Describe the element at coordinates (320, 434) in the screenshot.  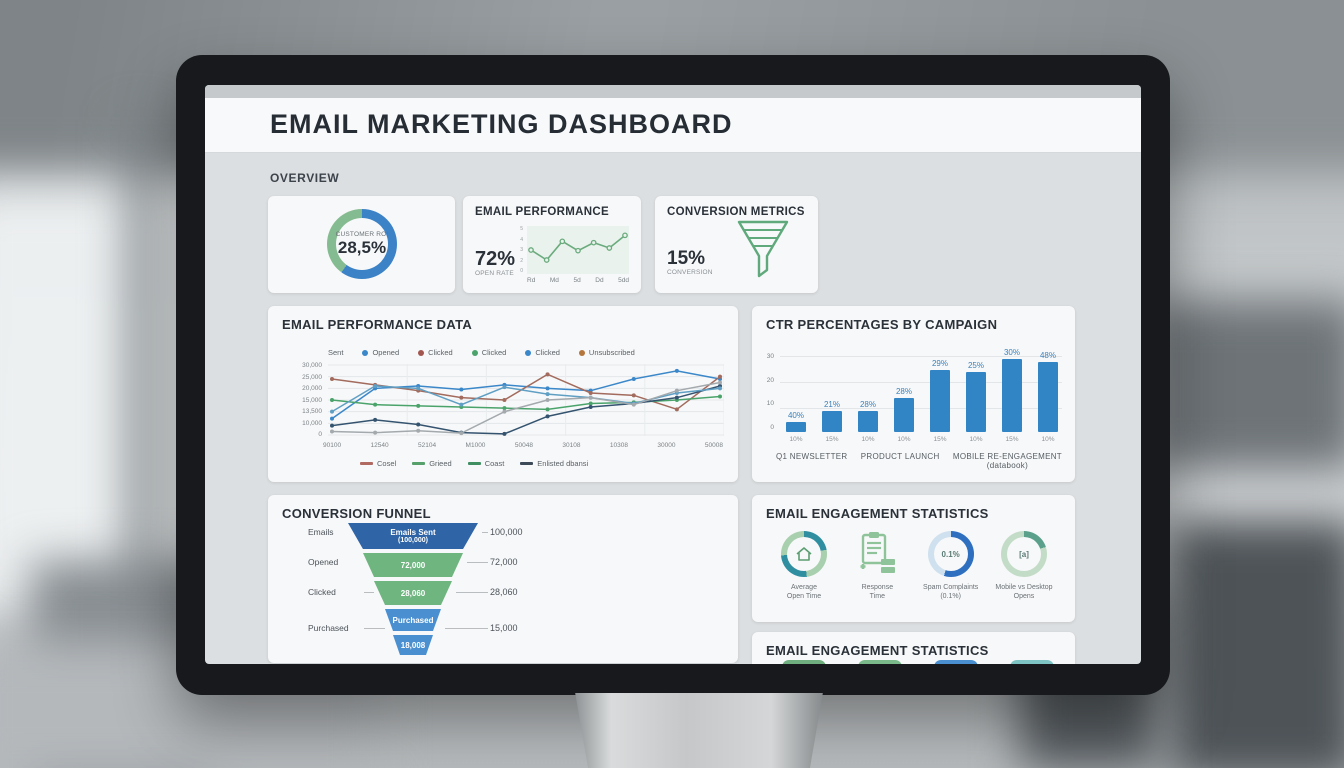
I see `line-y-tick: 0` at that location.